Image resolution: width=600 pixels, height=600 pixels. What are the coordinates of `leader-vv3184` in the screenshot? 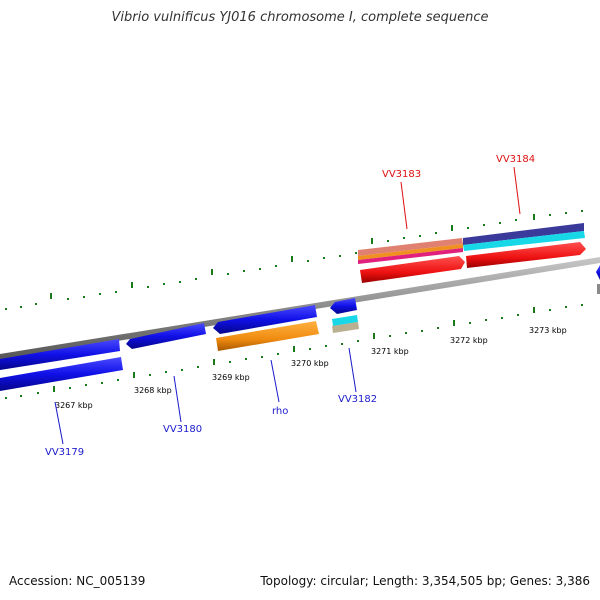 It's located at (517, 190).